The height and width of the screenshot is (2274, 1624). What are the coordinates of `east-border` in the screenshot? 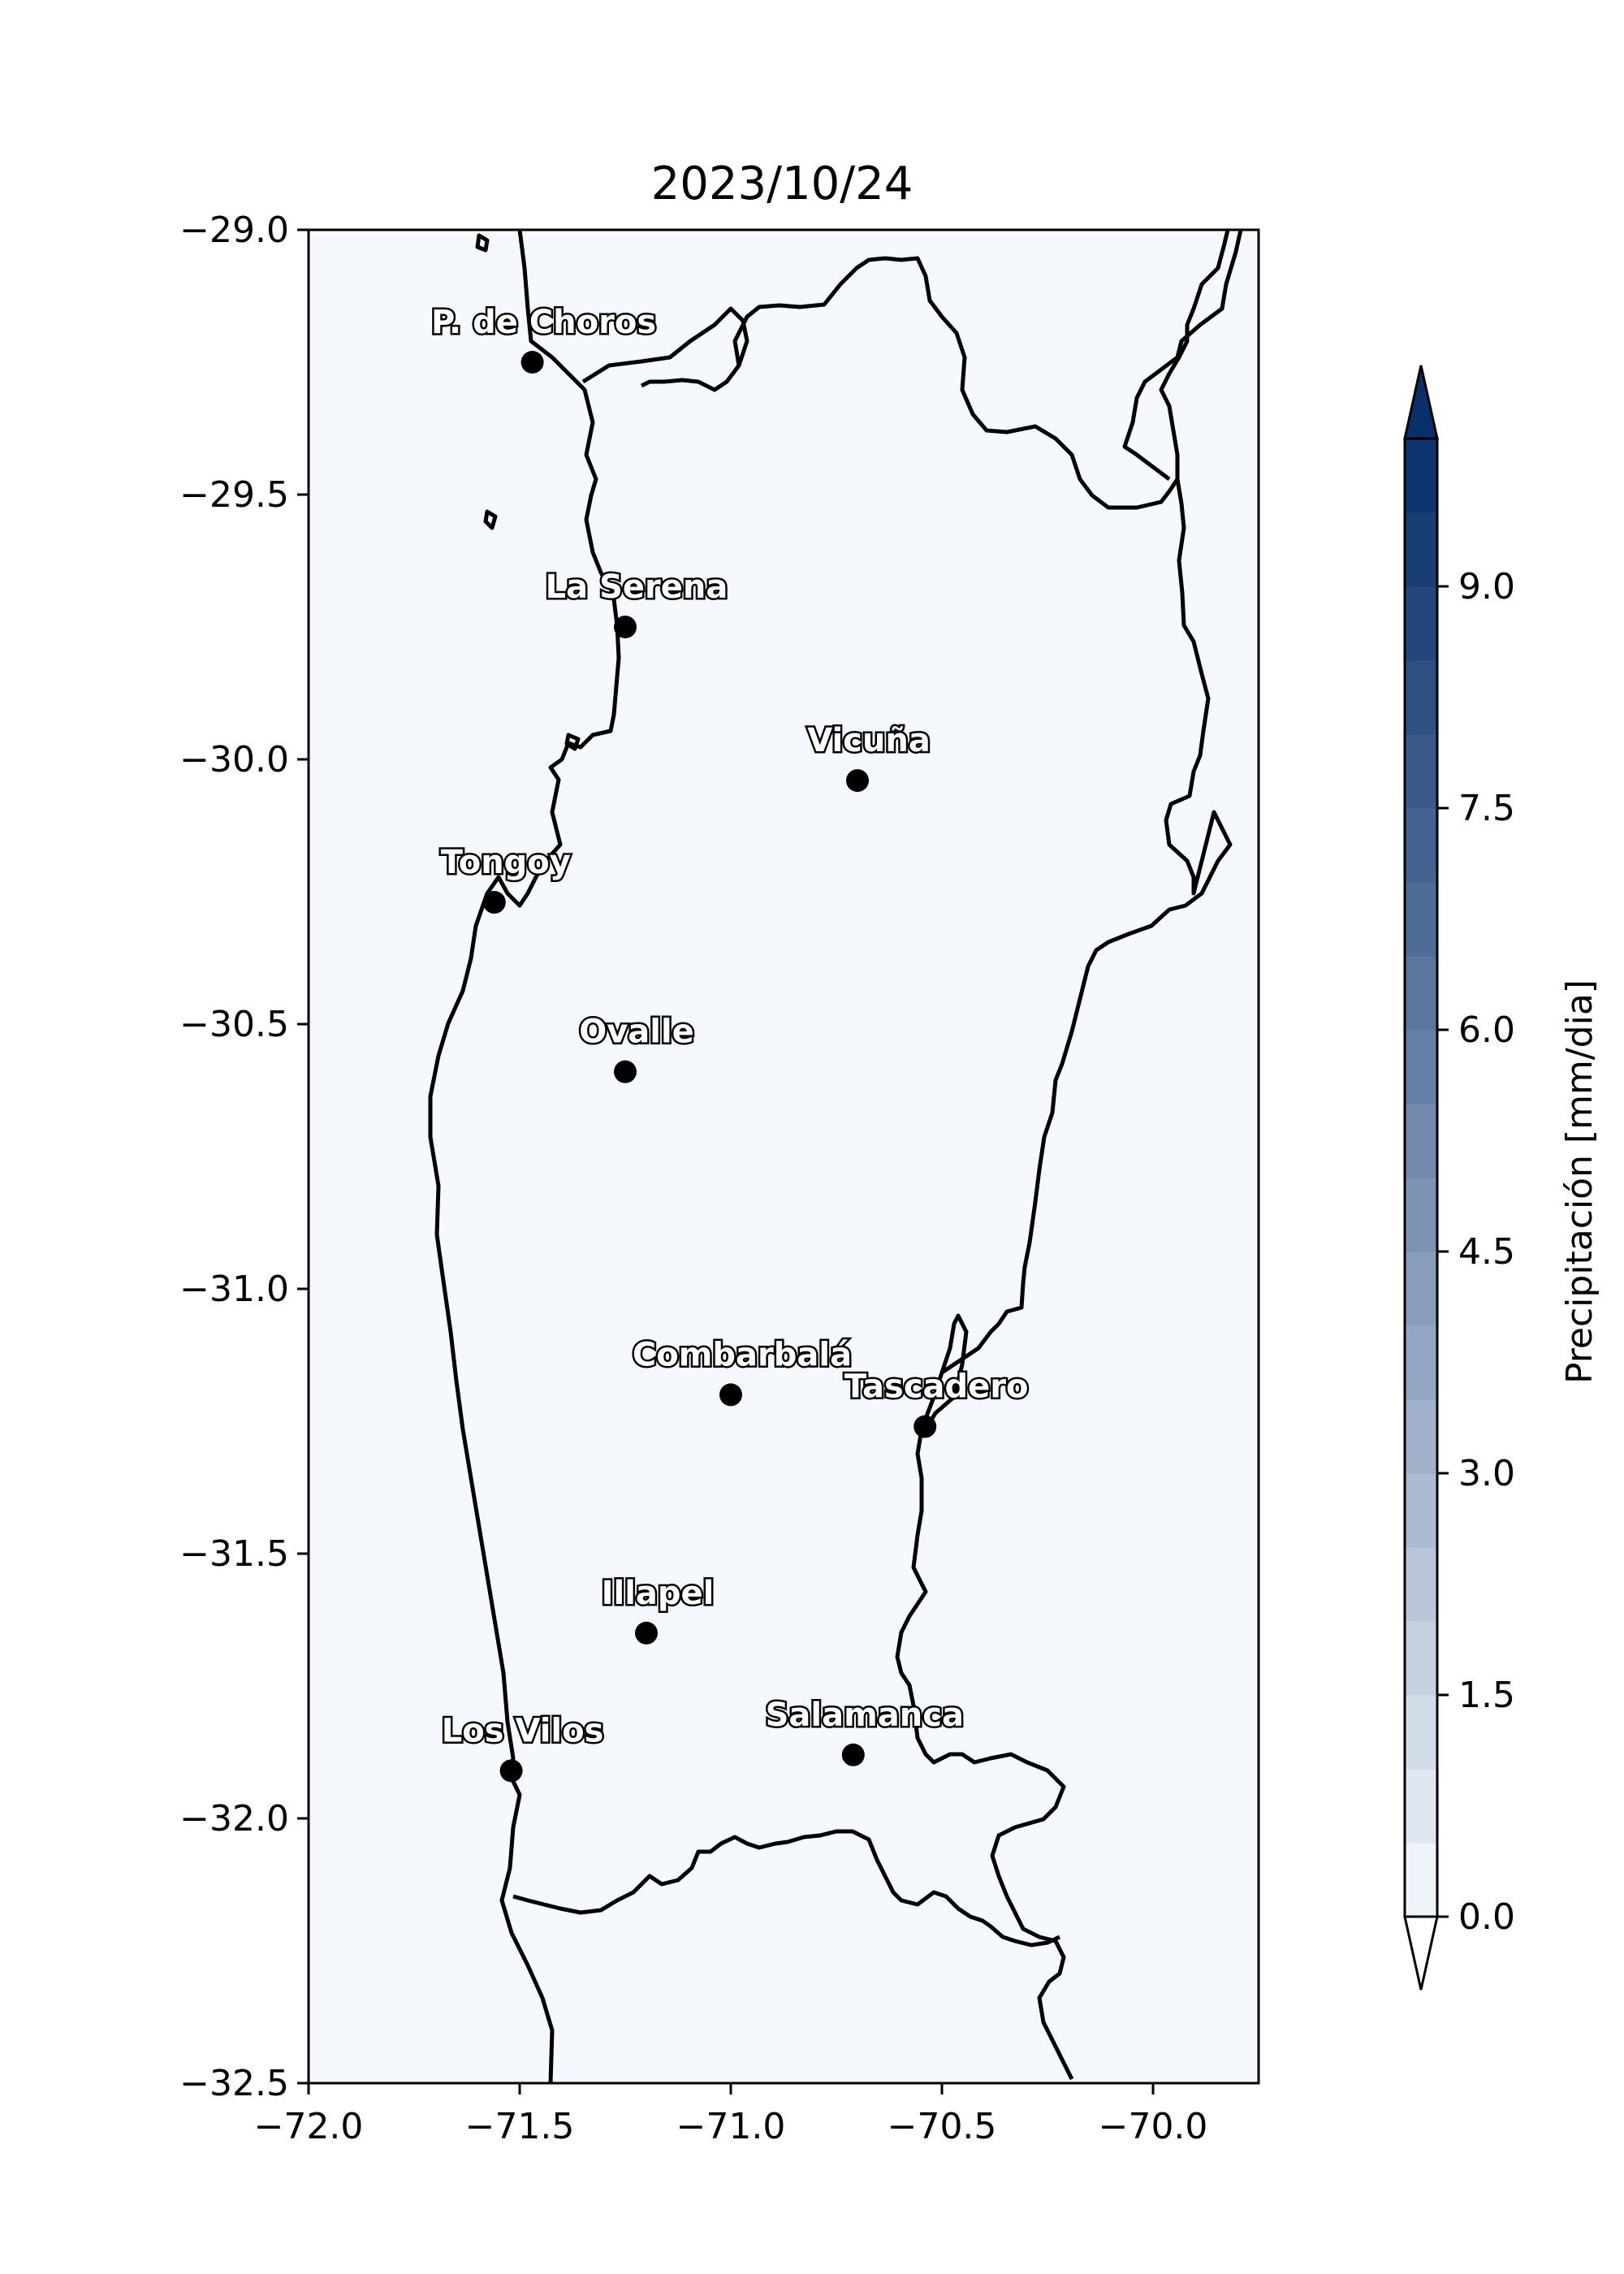 It's located at (1064, 1279).